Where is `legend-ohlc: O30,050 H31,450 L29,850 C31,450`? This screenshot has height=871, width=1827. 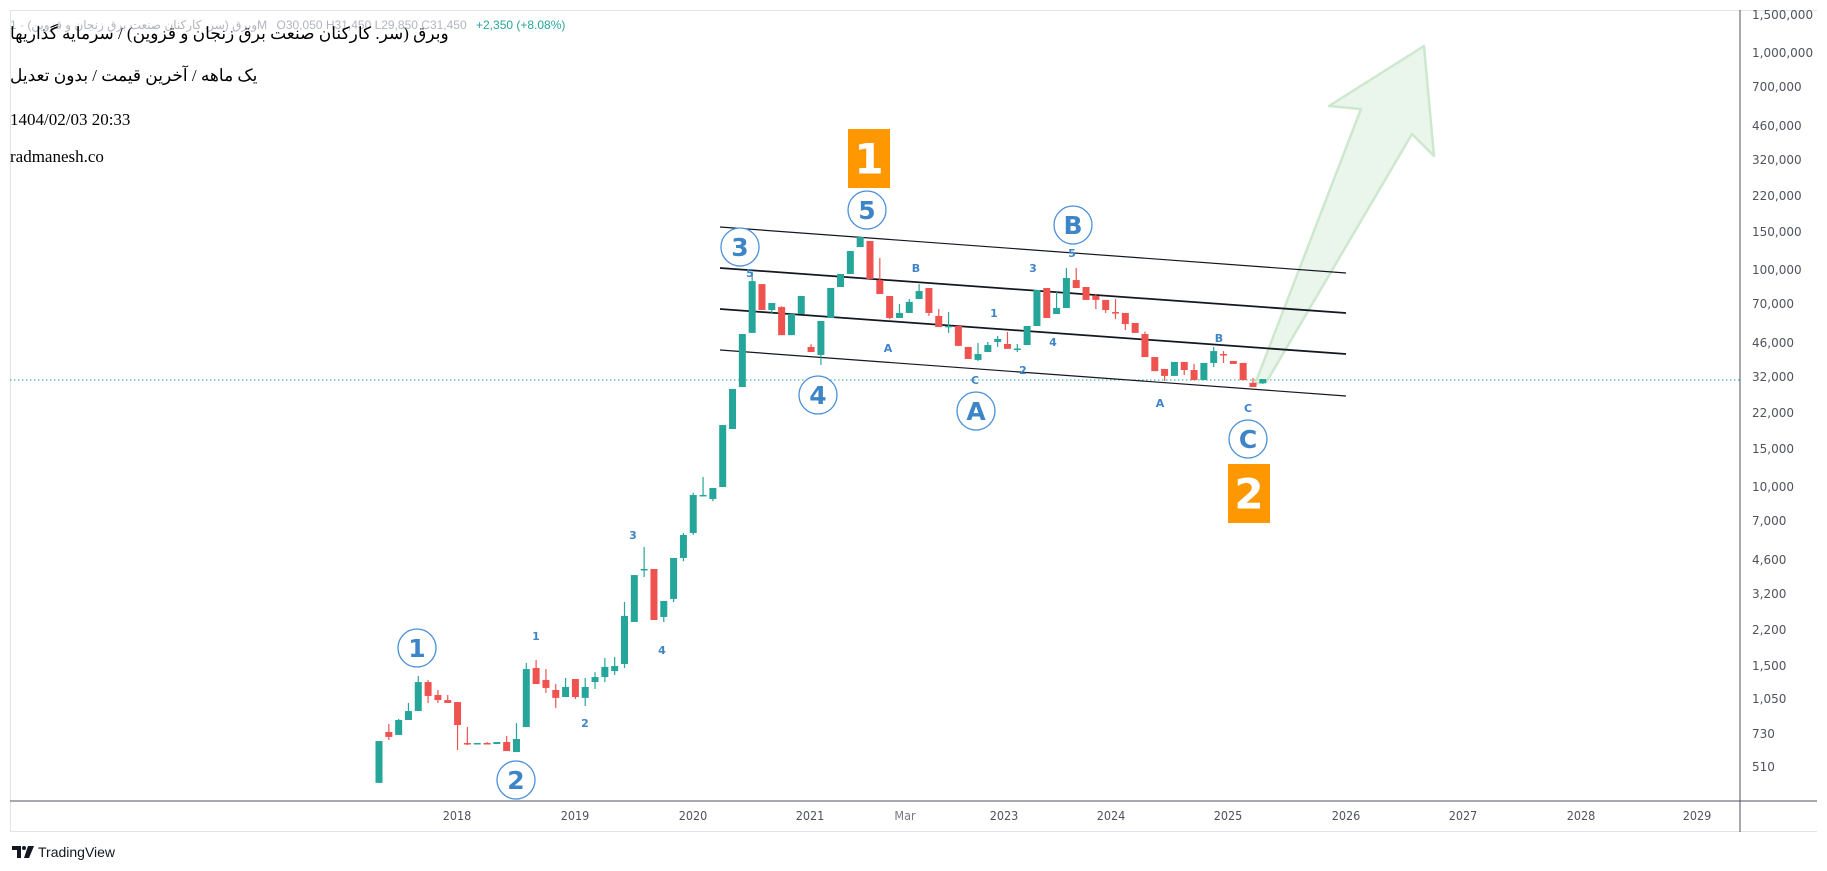
legend-ohlc: O30,050 H31,450 L29,850 C31,450 is located at coordinates (371, 25).